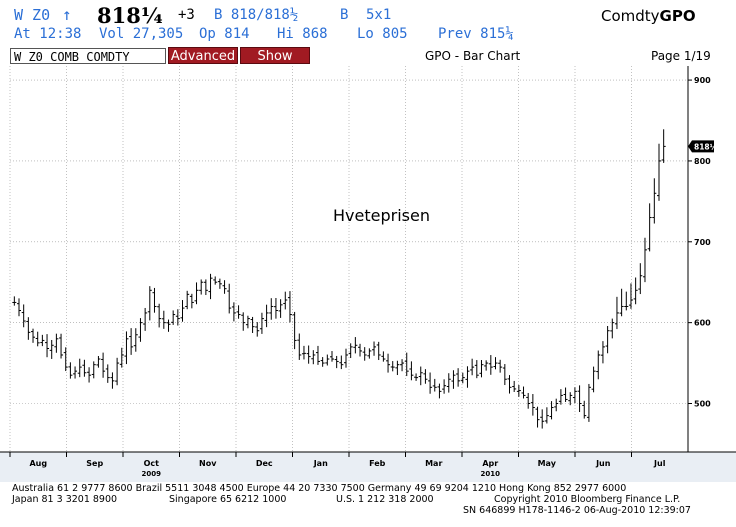  I want to click on y-tick-label: 700, so click(702, 242).